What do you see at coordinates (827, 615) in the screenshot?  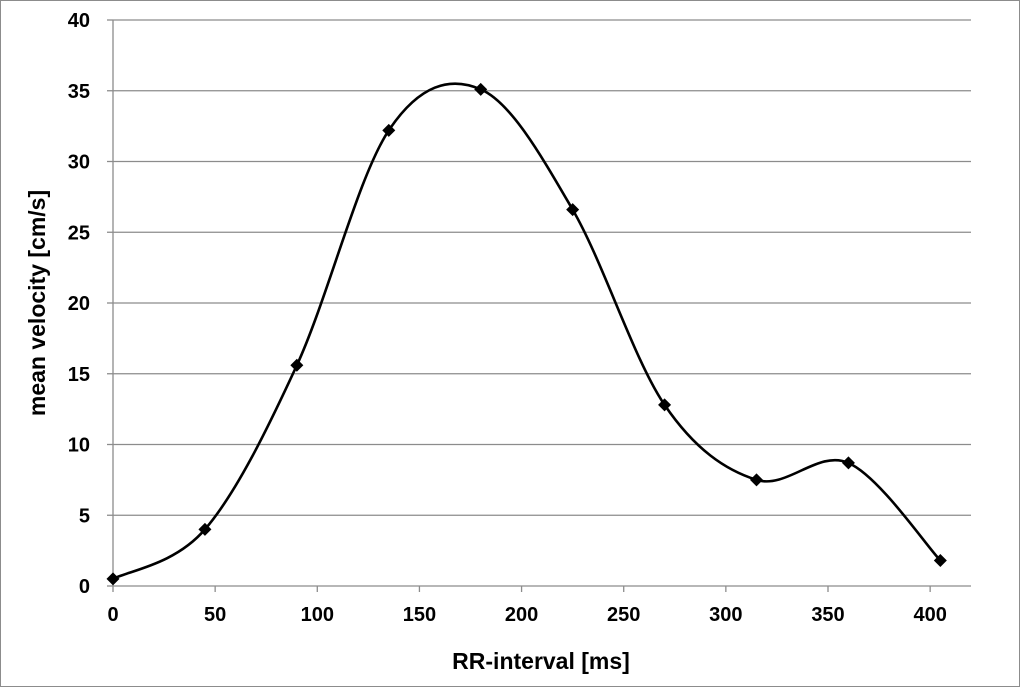 I see `x-tick-label: 350` at bounding box center [827, 615].